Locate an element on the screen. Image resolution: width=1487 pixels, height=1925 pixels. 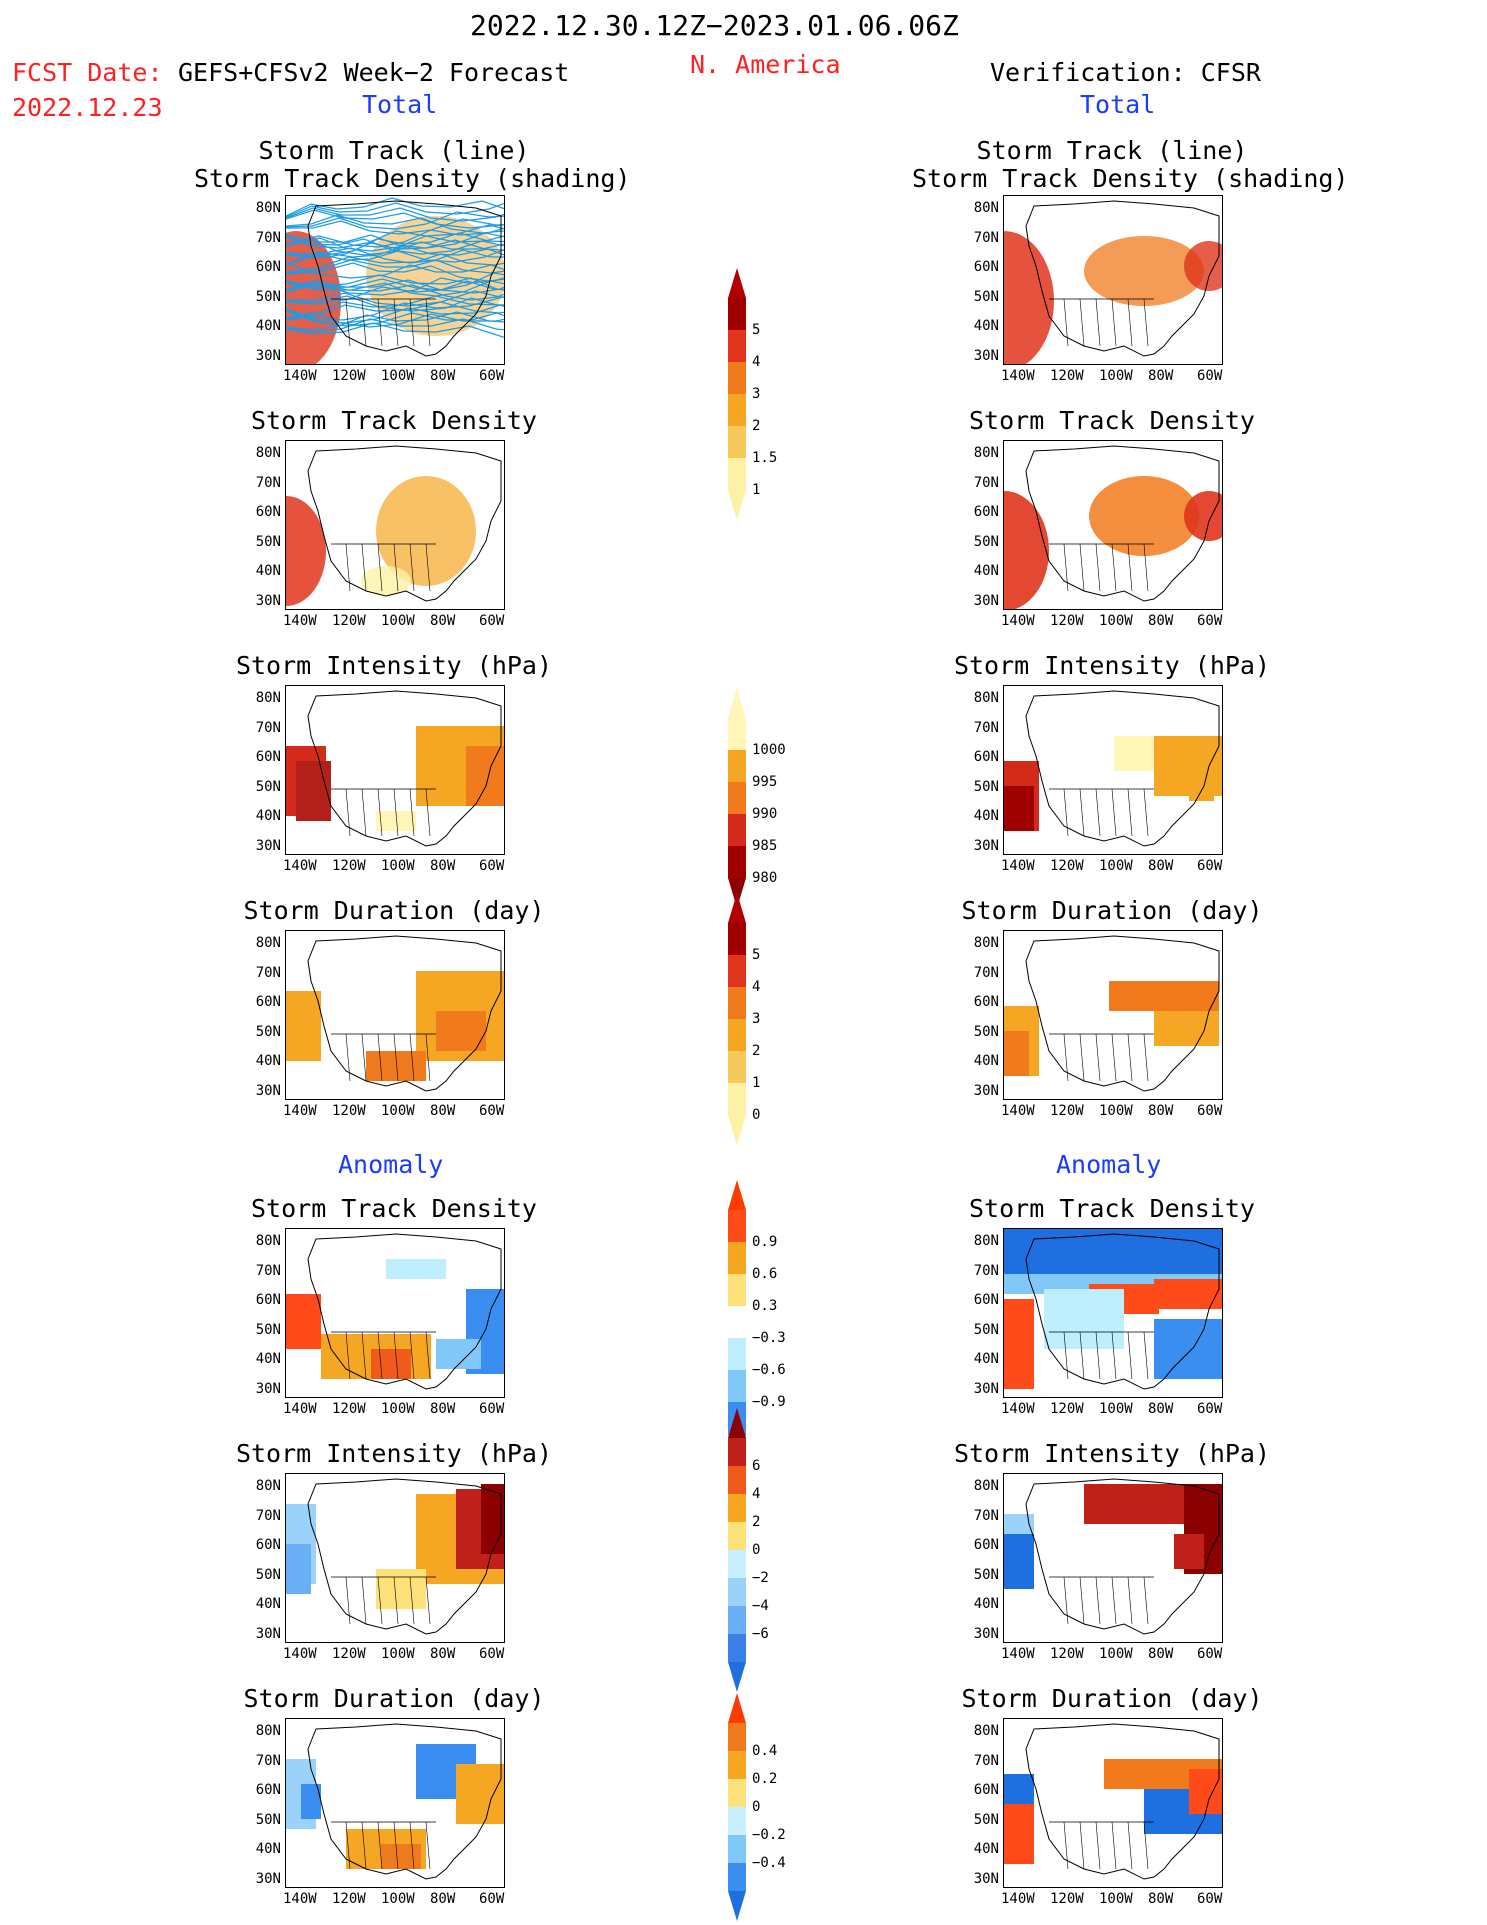
colorbar-label: 1 is located at coordinates (756, 490).